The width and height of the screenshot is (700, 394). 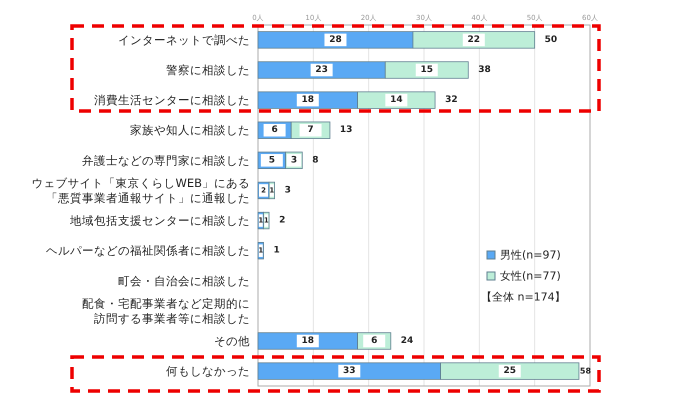 I want to click on data-label: 3, so click(x=294, y=160).